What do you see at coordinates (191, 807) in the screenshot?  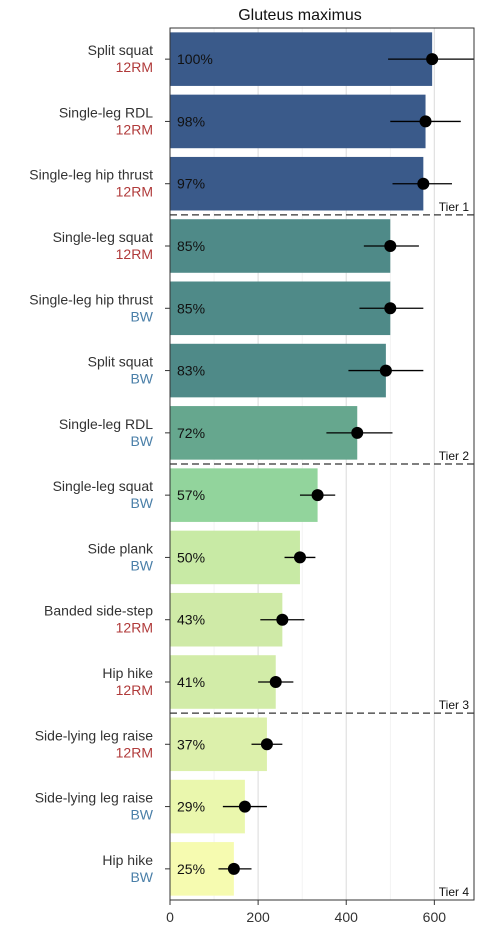 I see `bar-percent-label: 29%` at bounding box center [191, 807].